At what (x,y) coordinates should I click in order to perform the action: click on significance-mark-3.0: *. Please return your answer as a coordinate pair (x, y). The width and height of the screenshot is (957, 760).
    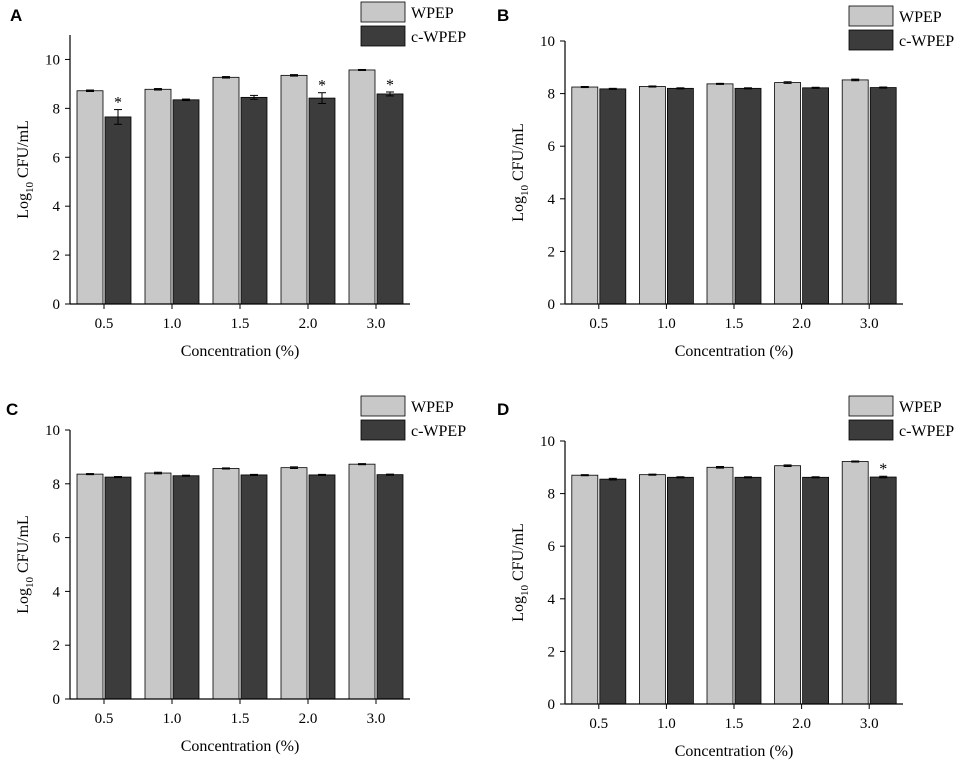
    Looking at the image, I should click on (390, 85).